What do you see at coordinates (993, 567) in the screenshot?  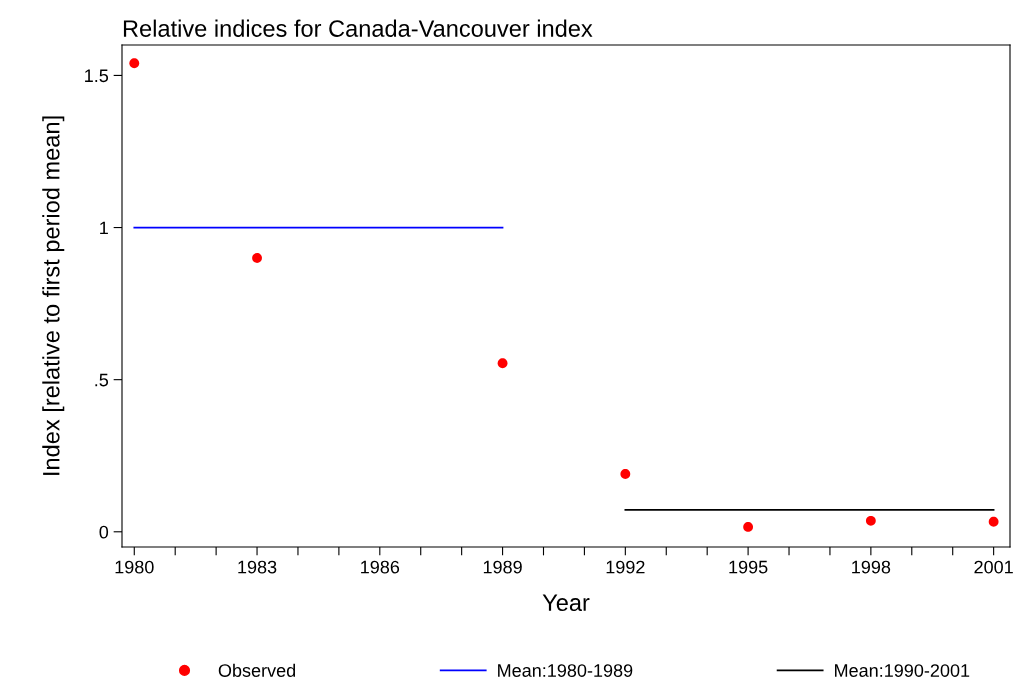 I see `x-tick-label: 2001` at bounding box center [993, 567].